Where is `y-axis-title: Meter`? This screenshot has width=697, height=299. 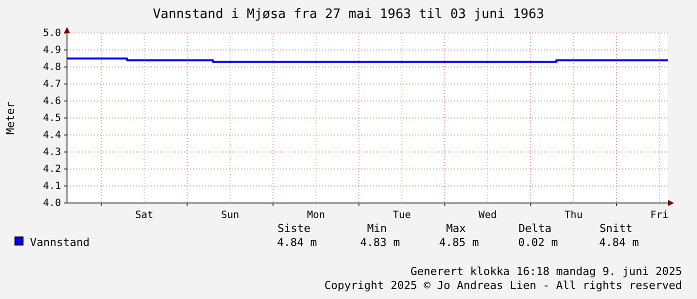 y-axis-title: Meter is located at coordinates (10, 118).